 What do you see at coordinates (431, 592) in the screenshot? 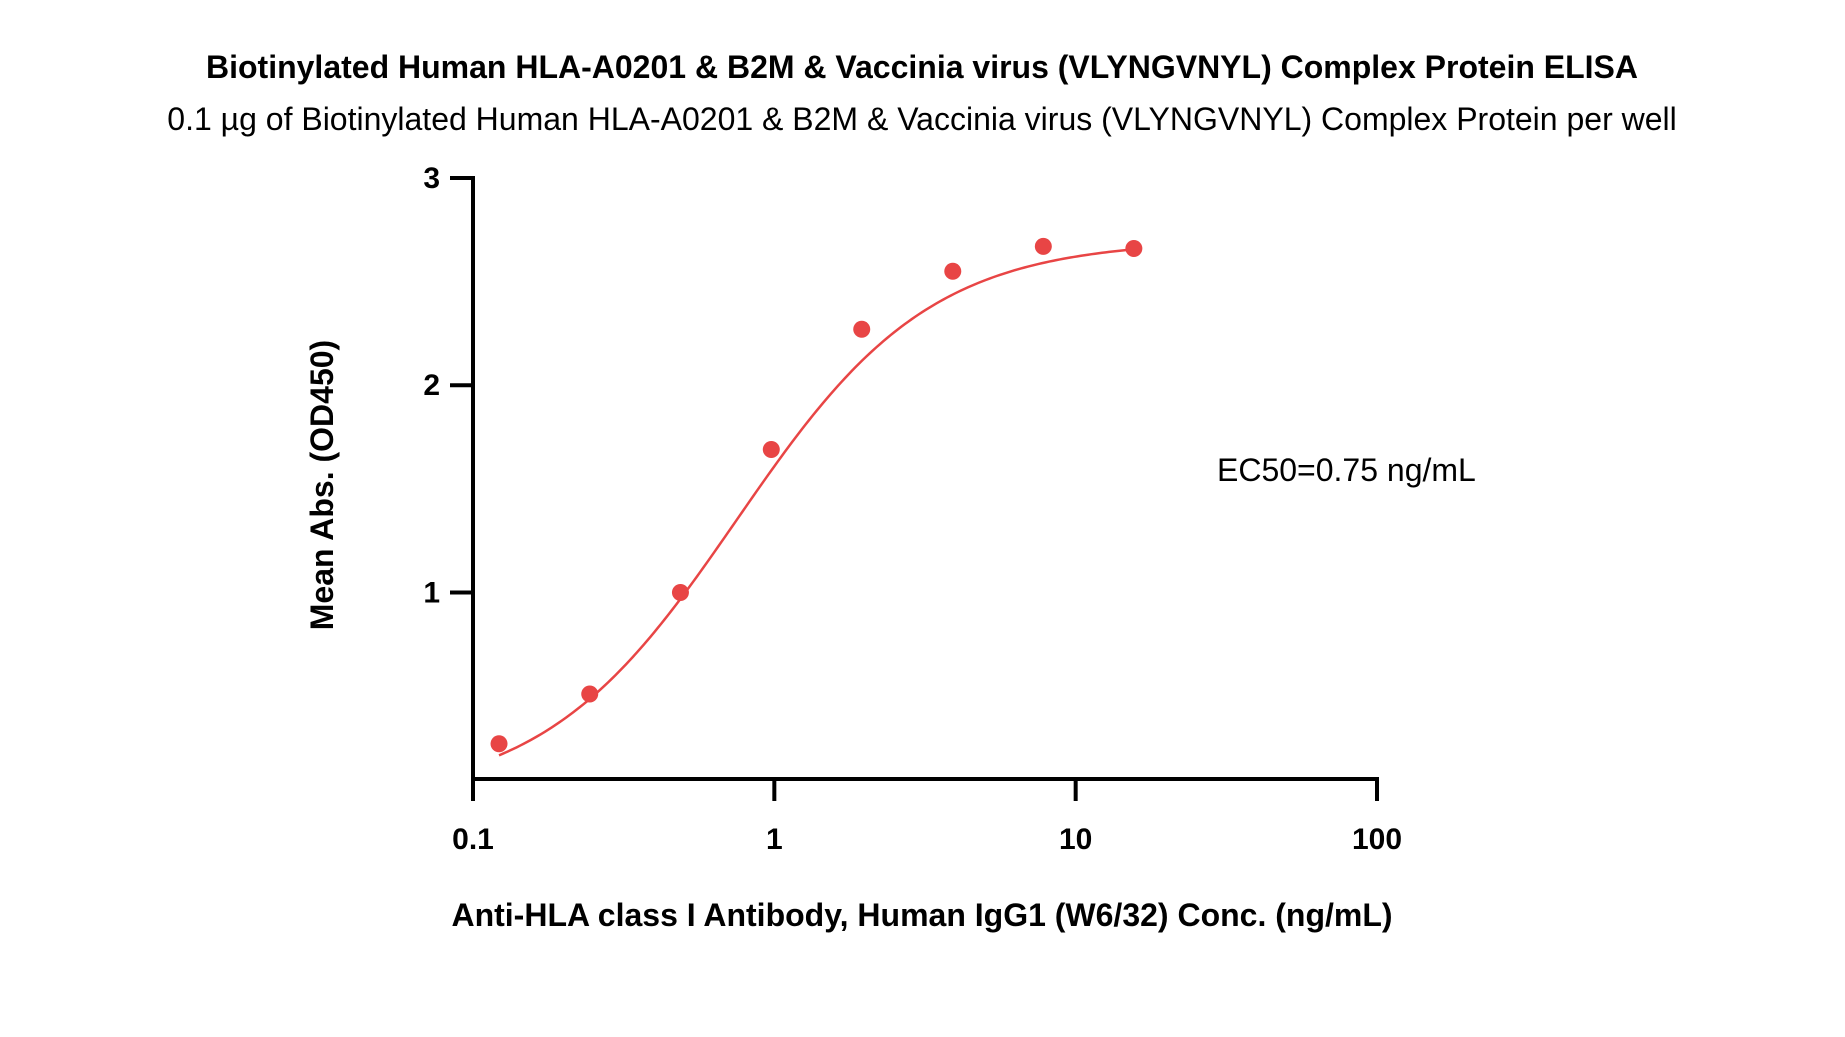
I see `y-tick-label: 1` at bounding box center [431, 592].